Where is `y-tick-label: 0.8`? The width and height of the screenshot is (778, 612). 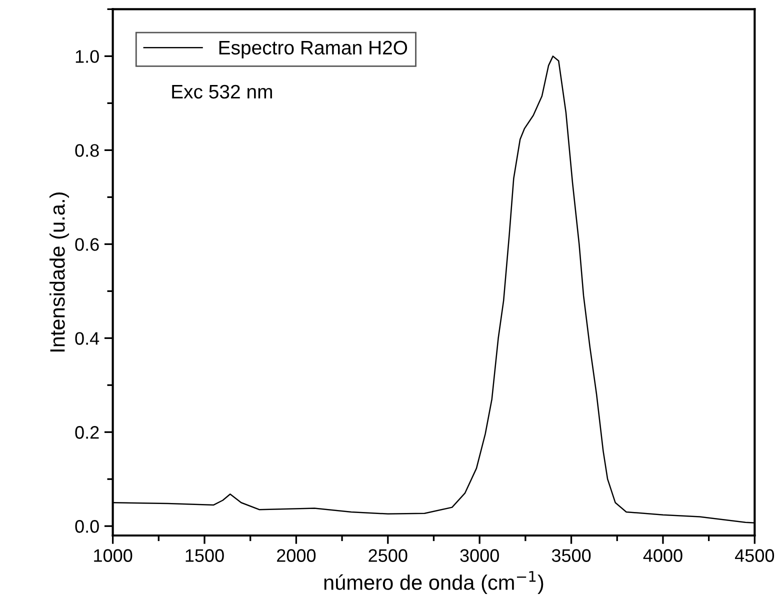 y-tick-label: 0.8 is located at coordinates (87, 150).